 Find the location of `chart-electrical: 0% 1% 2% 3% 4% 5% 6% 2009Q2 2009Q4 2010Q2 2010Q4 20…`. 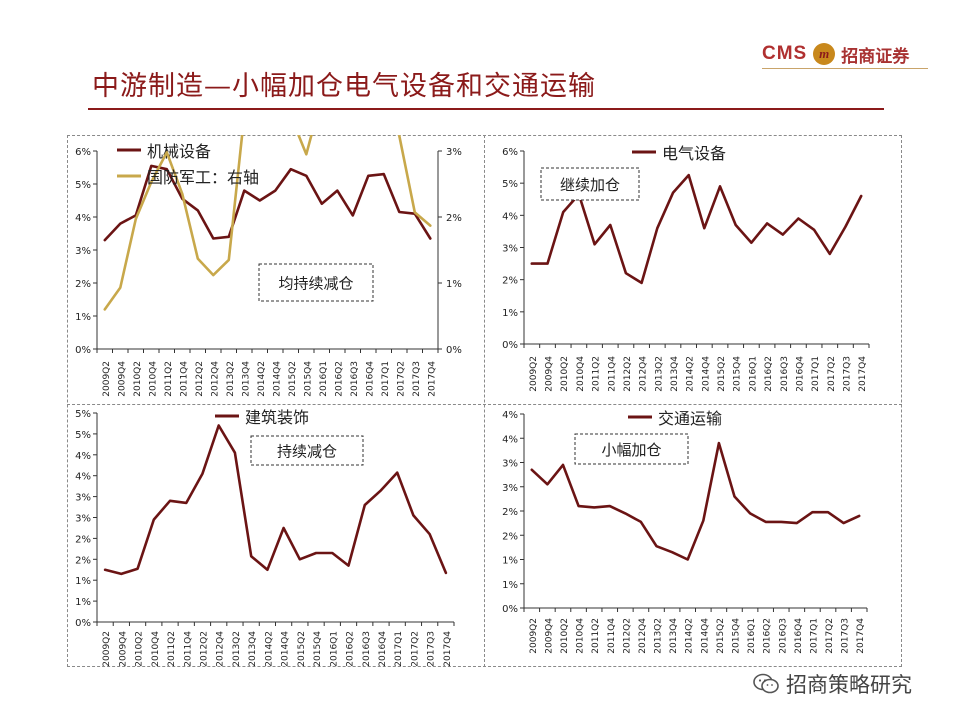

chart-electrical: 0% 1% 2% 3% 4% 5% 6% 2009Q2 2009Q4 2010Q2 2010Q4 20… is located at coordinates (686, 268).